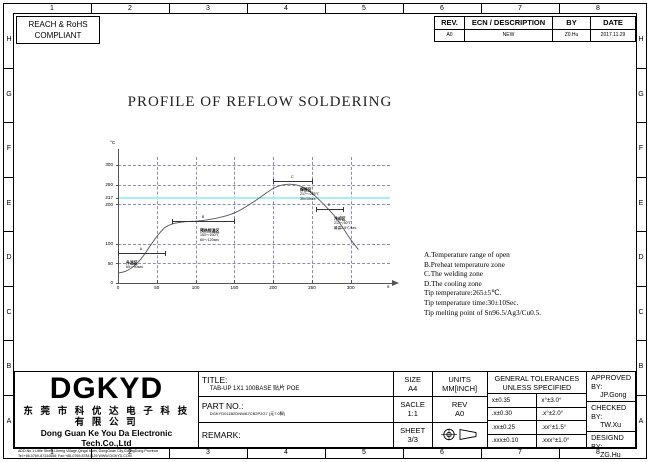  What do you see at coordinates (118, 253) in the screenshot?
I see `chart-span-cap-left-A` at bounding box center [118, 253].